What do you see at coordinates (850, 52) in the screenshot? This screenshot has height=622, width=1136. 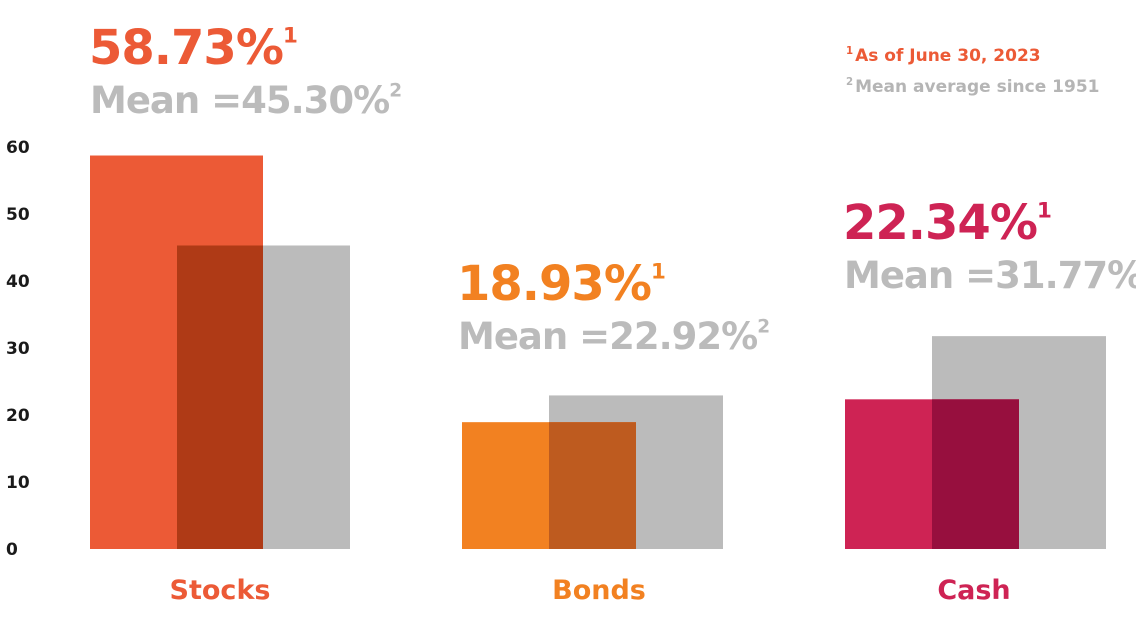 I see `footnote-1-marker: 1` at bounding box center [850, 52].